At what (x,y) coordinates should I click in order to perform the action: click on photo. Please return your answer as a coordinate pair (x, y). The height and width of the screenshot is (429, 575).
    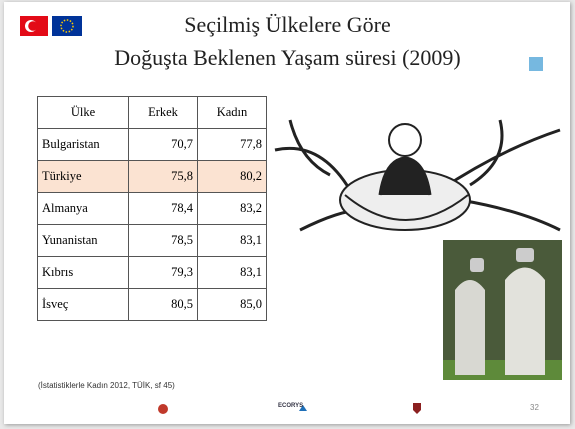
    Looking at the image, I should click on (502, 310).